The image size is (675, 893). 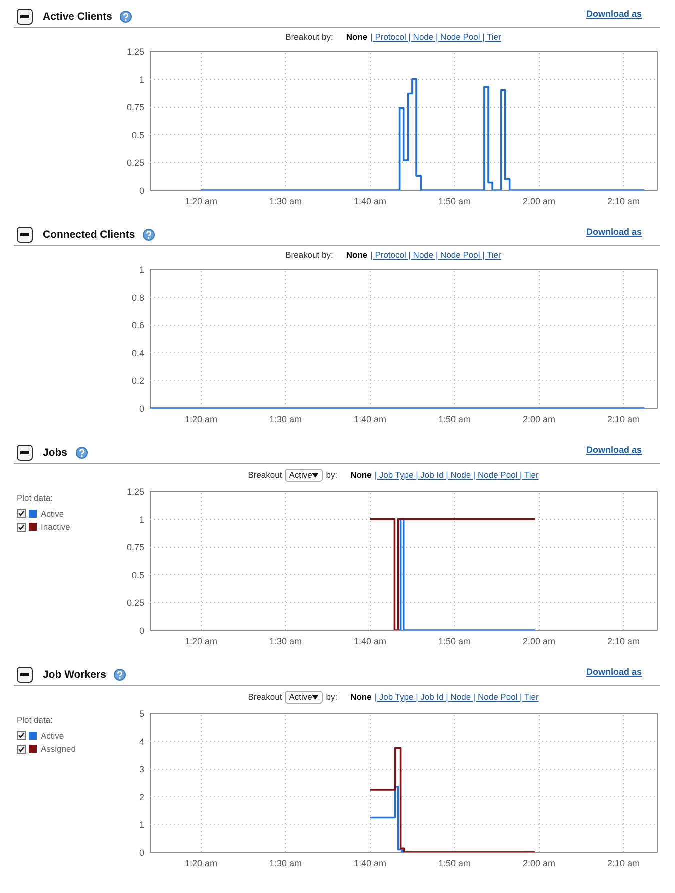 What do you see at coordinates (142, 769) in the screenshot?
I see `y-tick-label: 3` at bounding box center [142, 769].